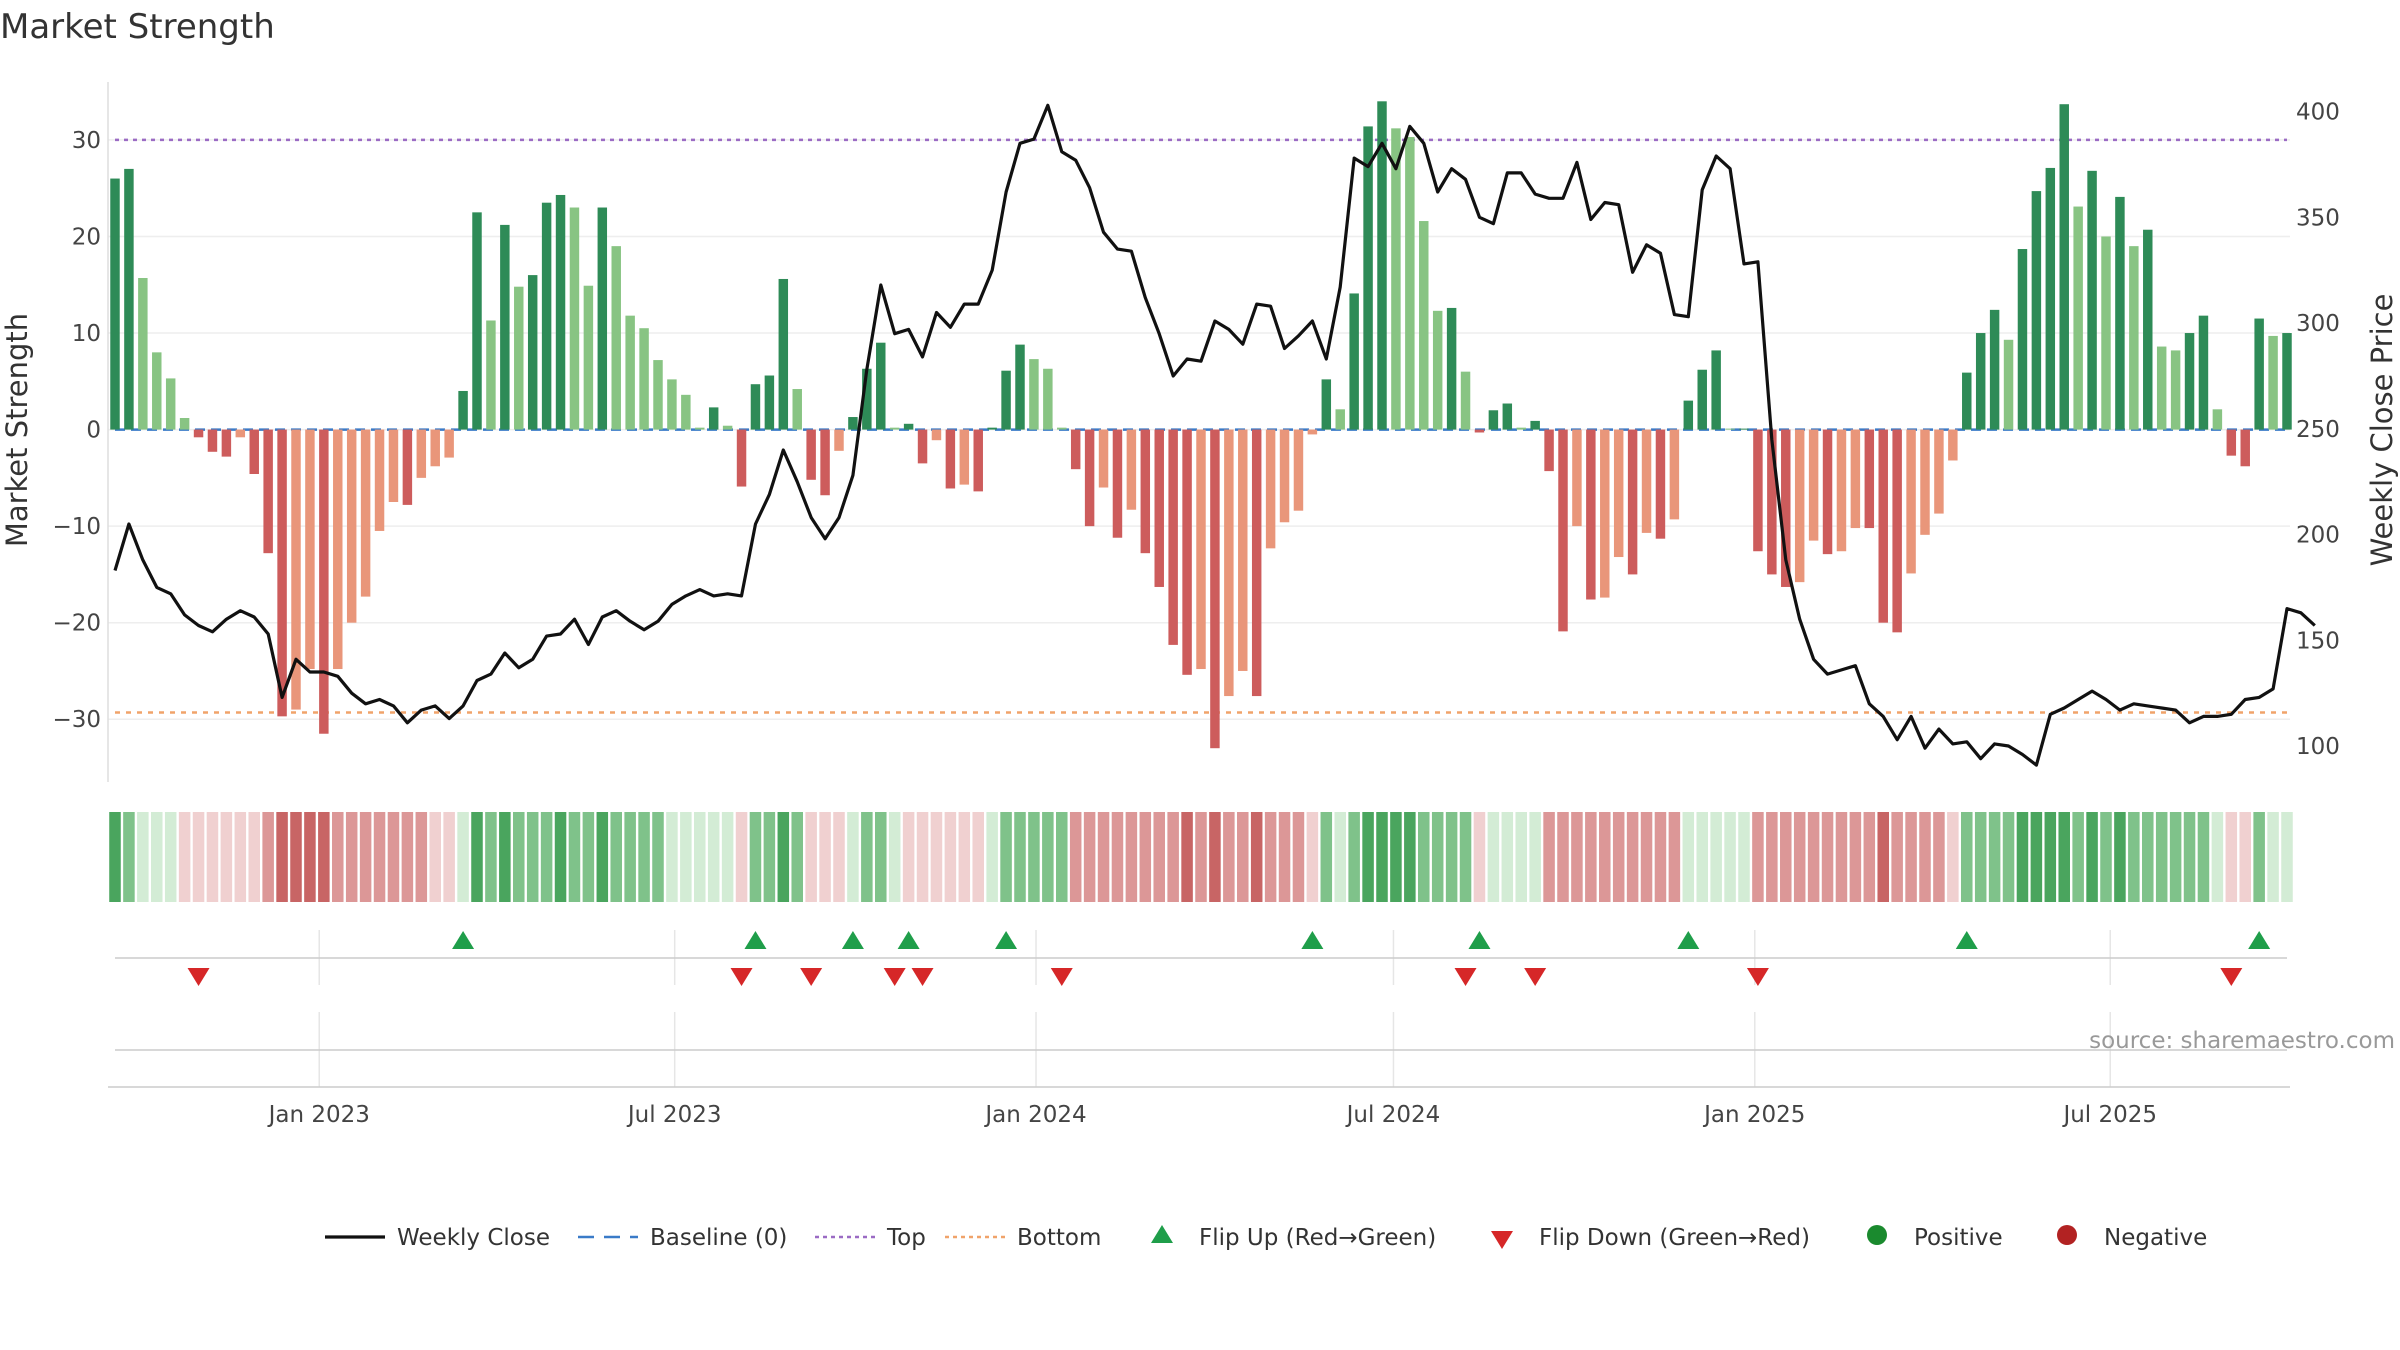 Image resolution: width=2400 pixels, height=1350 pixels. I want to click on legend-swatch-tri-up, so click(1162, 1234).